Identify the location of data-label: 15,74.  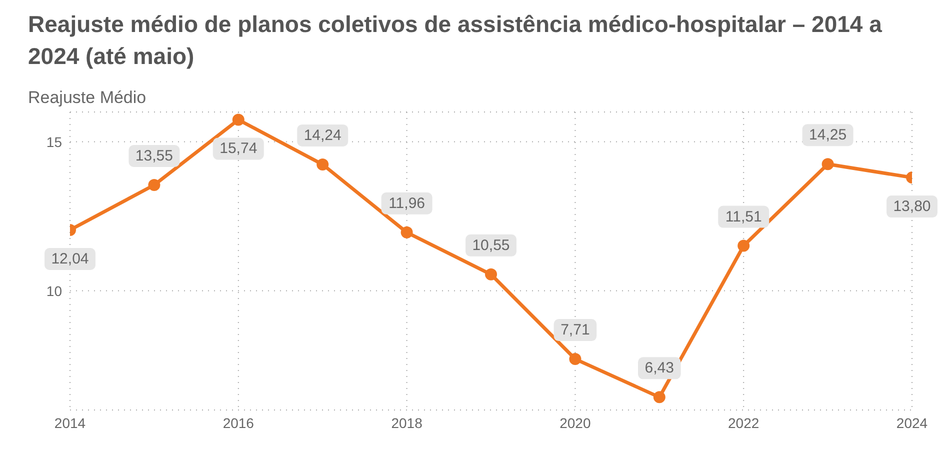
(239, 149).